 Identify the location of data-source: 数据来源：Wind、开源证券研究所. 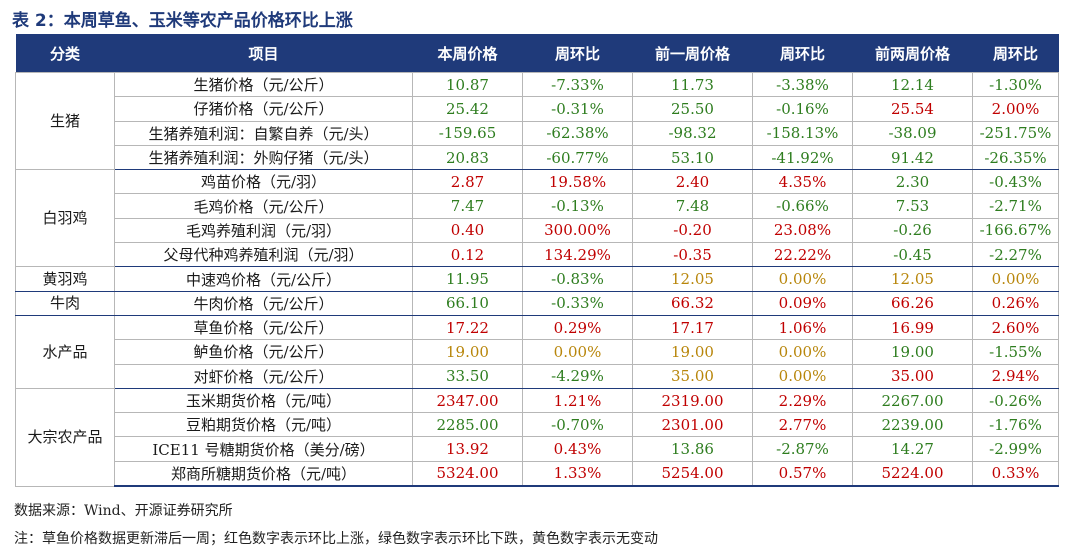
(123, 511).